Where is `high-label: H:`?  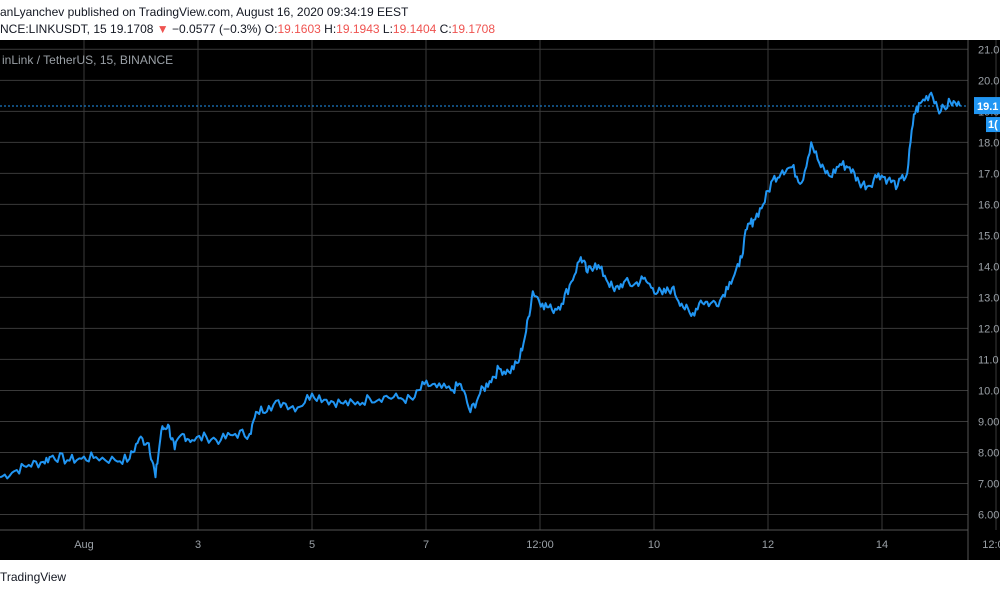
high-label: H: is located at coordinates (330, 29).